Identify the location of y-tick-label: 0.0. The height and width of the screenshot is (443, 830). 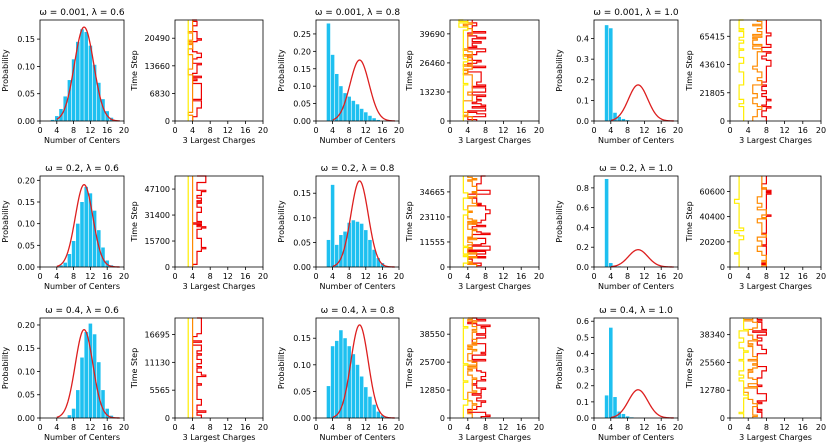
(582, 418).